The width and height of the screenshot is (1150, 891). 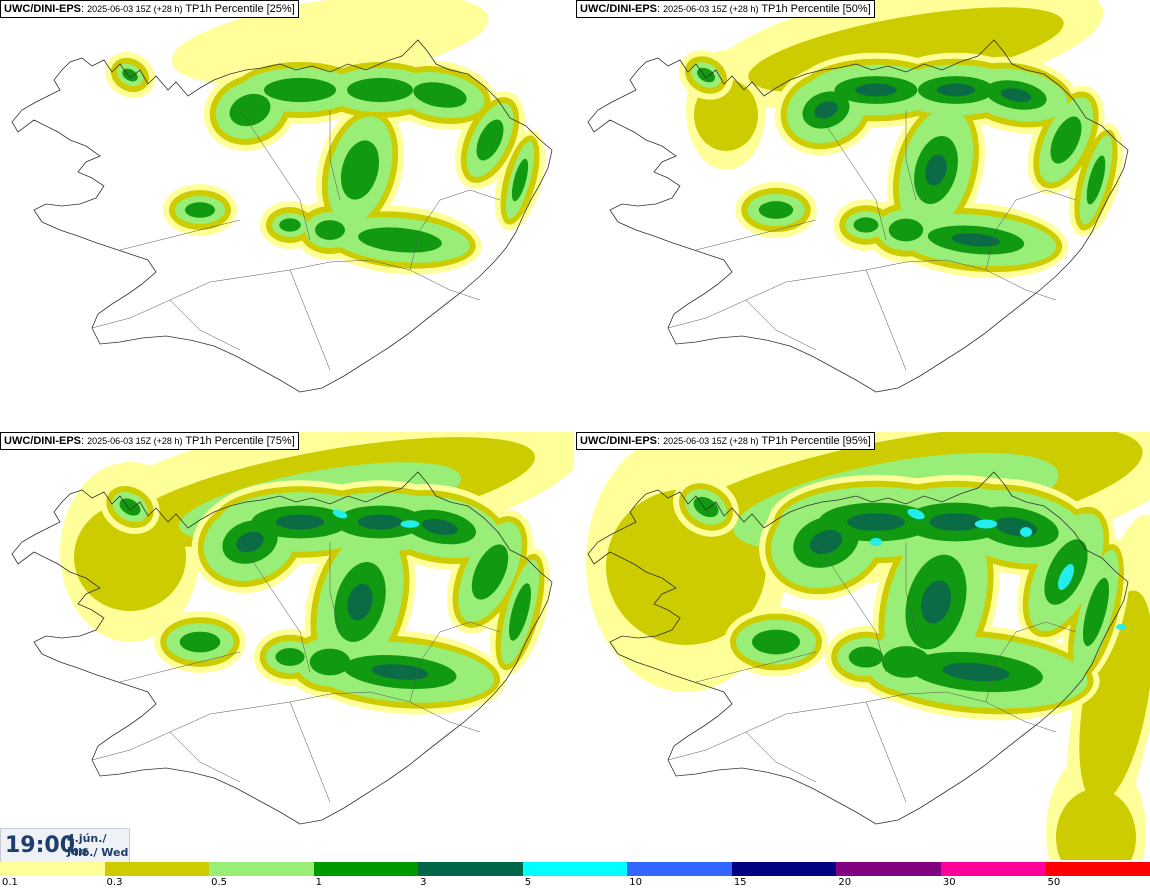 I want to click on legend-tick-label: 3, so click(x=423, y=882).